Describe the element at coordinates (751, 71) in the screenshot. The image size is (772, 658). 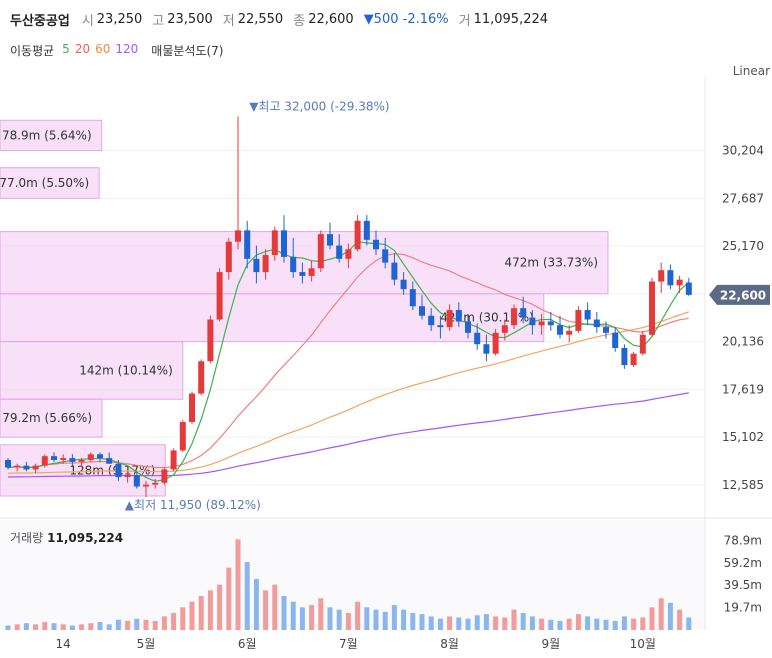
I see `scale-mode-button: Linear` at that location.